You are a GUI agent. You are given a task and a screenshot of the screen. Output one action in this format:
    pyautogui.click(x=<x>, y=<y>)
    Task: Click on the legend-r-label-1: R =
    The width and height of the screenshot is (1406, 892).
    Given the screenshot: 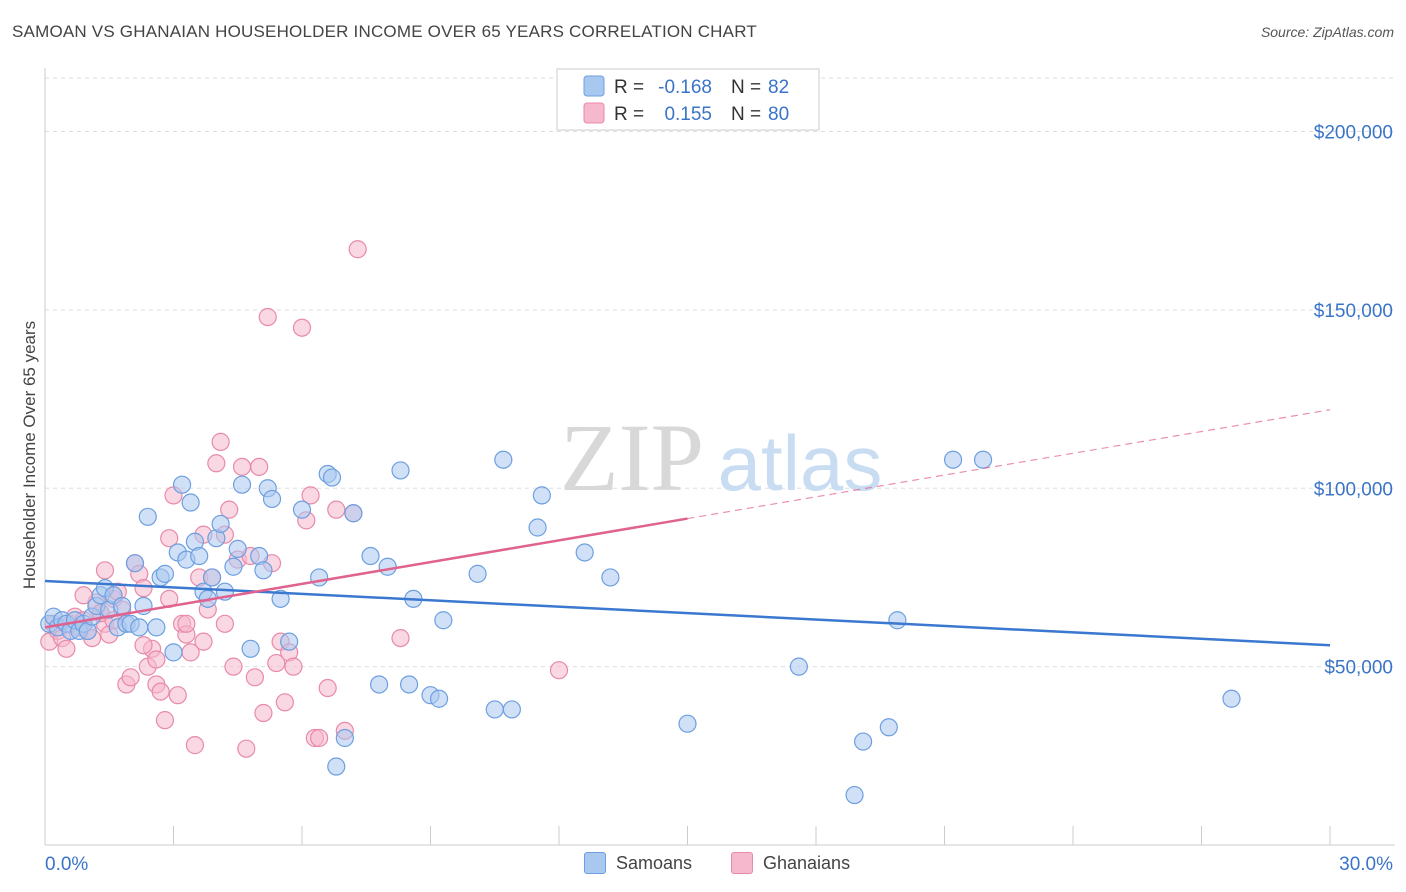 What is the action you would take?
    pyautogui.click(x=629, y=87)
    